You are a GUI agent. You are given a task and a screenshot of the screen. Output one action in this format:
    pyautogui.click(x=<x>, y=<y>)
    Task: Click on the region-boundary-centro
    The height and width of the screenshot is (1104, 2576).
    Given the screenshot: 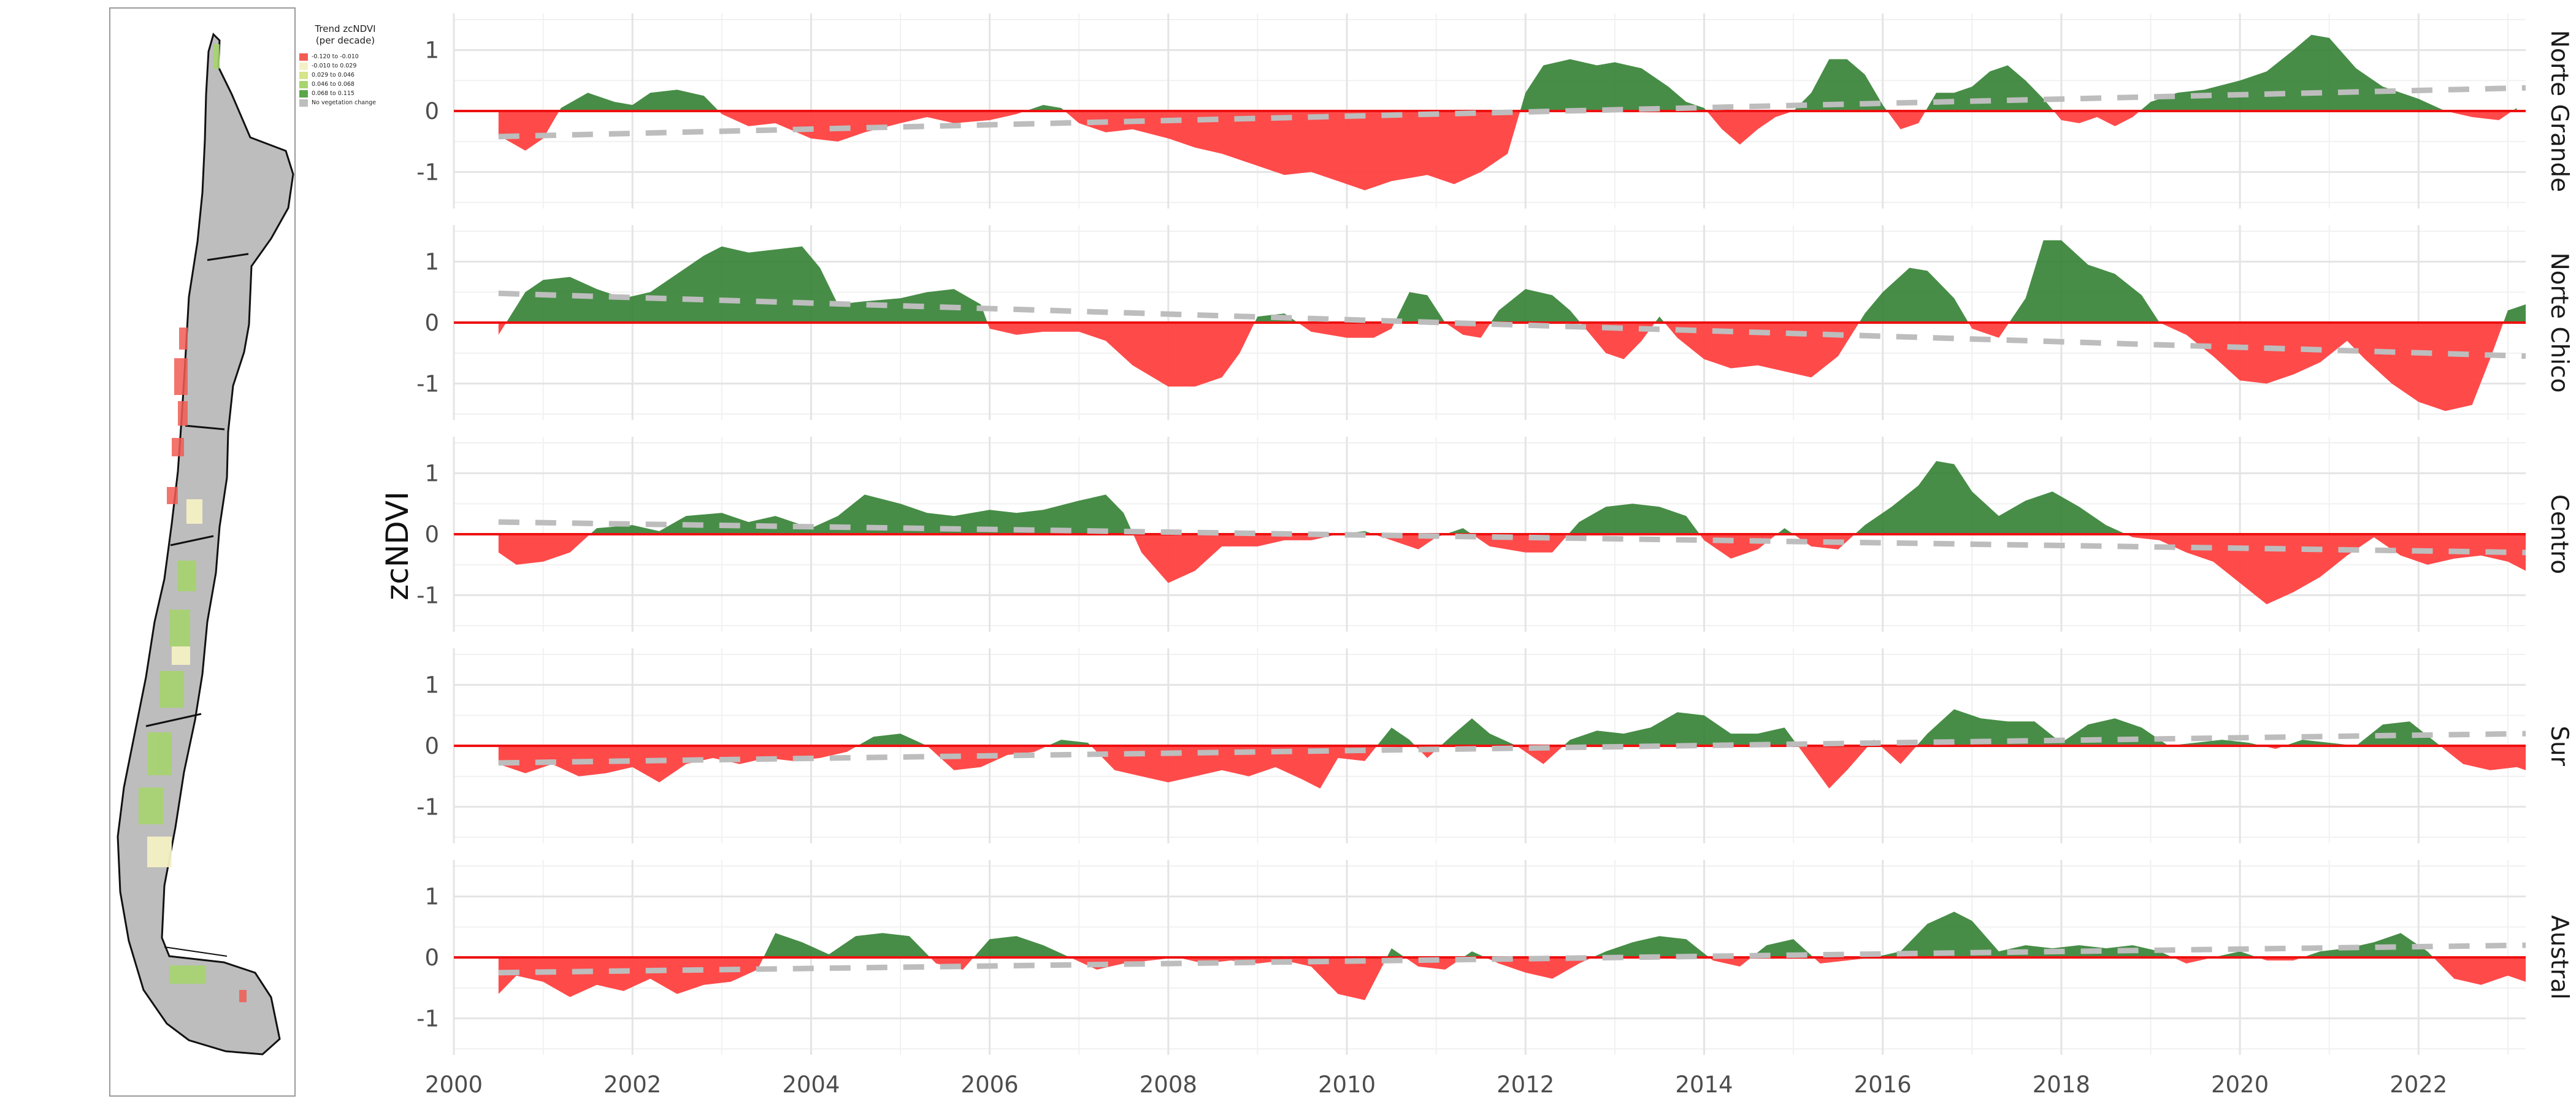 What is the action you would take?
    pyautogui.click(x=192, y=540)
    